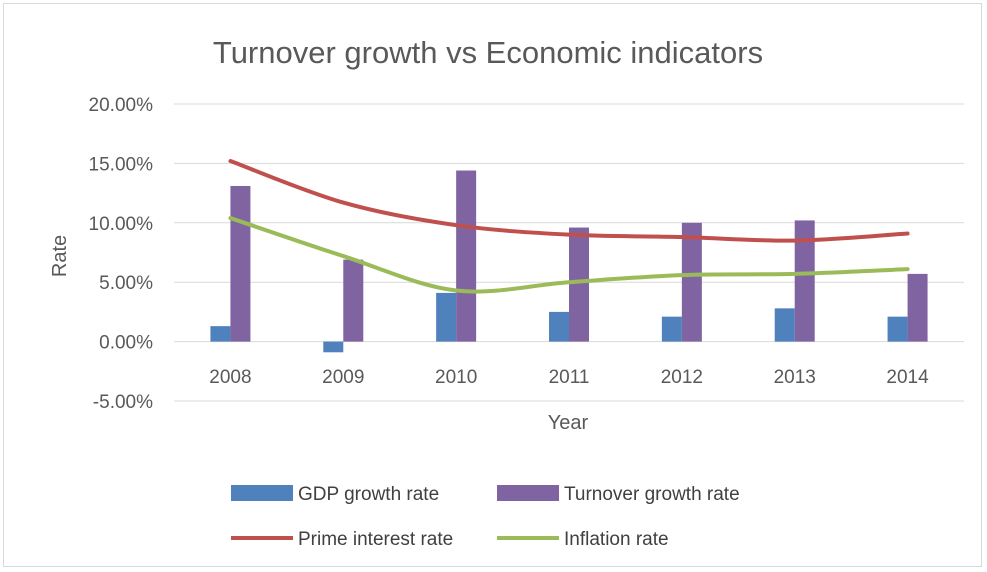 The image size is (987, 572). What do you see at coordinates (682, 377) in the screenshot?
I see `x-tick-label: 2012` at bounding box center [682, 377].